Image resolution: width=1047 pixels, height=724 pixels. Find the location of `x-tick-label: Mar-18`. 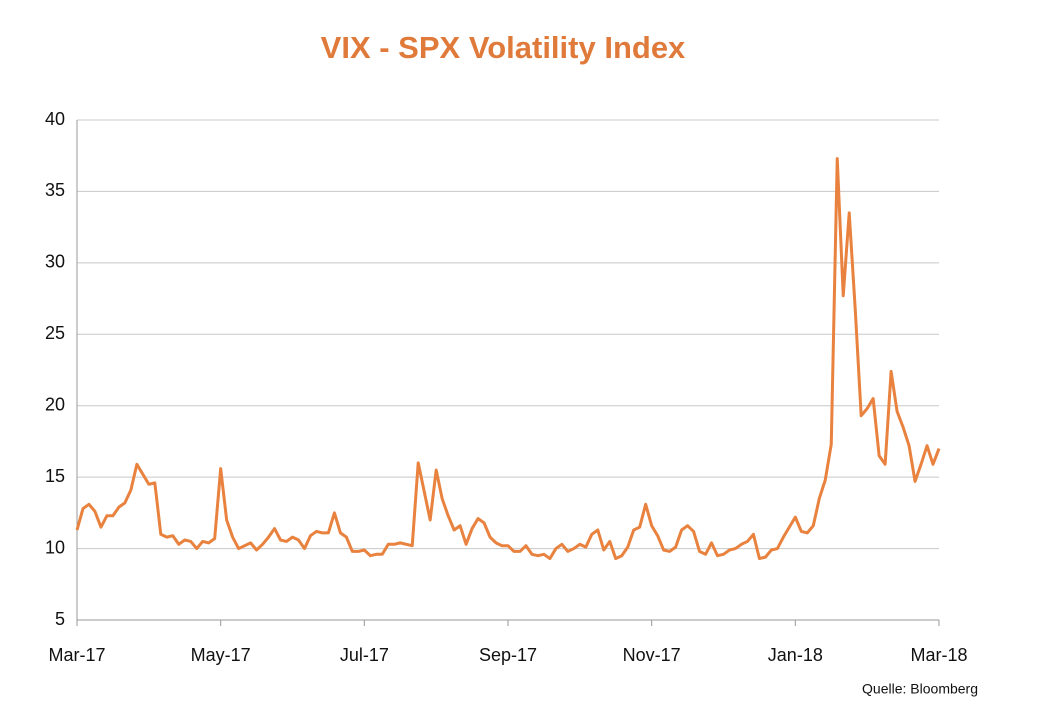

x-tick-label: Mar-18 is located at coordinates (938, 655).